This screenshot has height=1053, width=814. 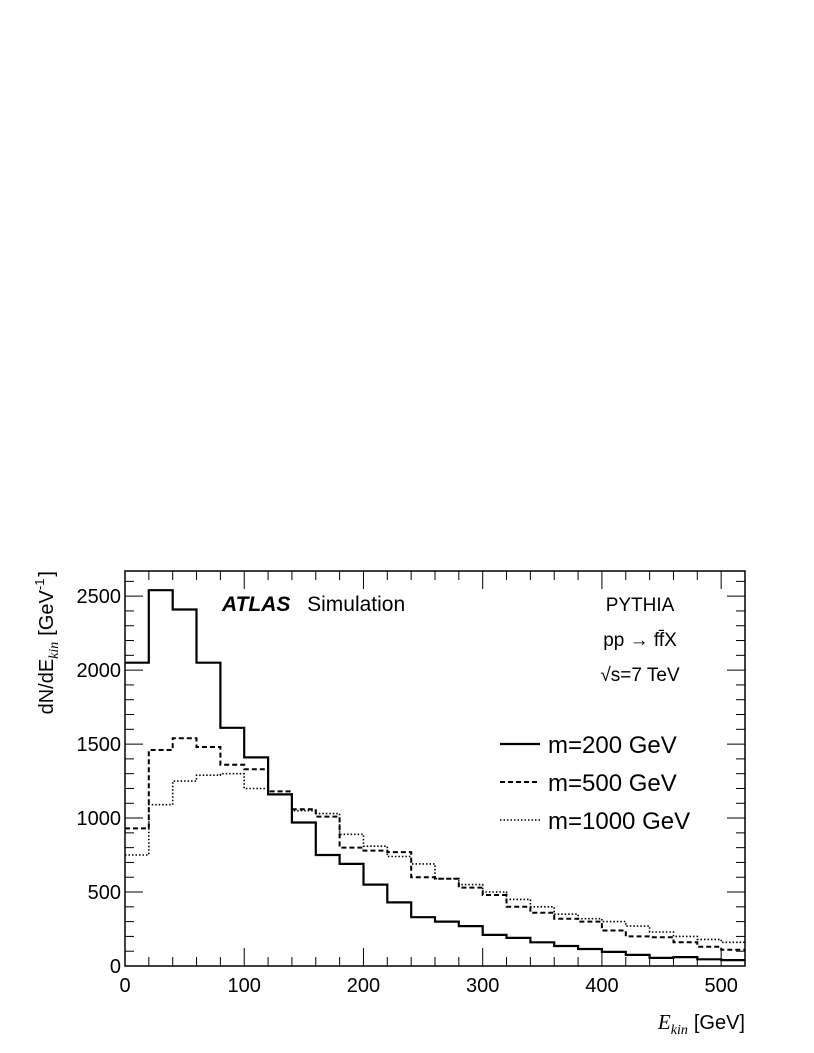 What do you see at coordinates (99, 597) in the screenshot?
I see `y-tick-label: 2500` at bounding box center [99, 597].